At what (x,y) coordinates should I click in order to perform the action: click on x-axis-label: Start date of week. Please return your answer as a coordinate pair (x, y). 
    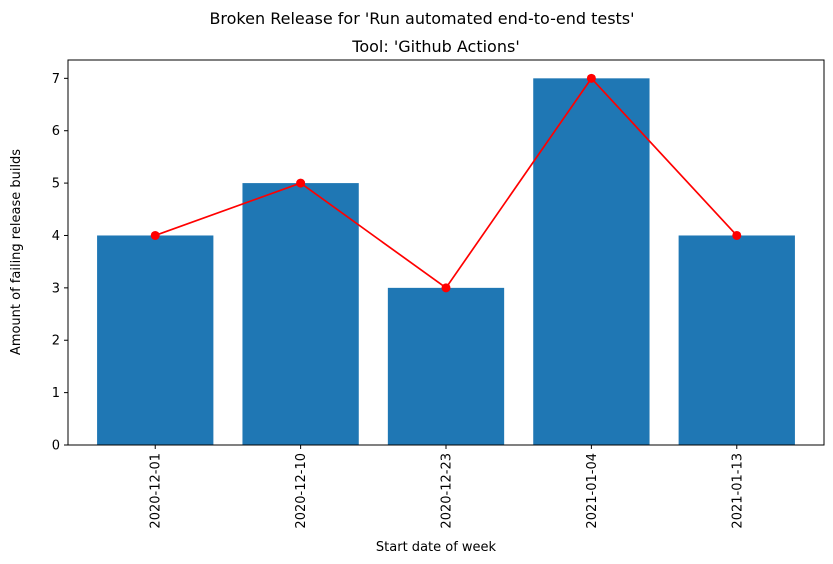
    Looking at the image, I should click on (436, 547).